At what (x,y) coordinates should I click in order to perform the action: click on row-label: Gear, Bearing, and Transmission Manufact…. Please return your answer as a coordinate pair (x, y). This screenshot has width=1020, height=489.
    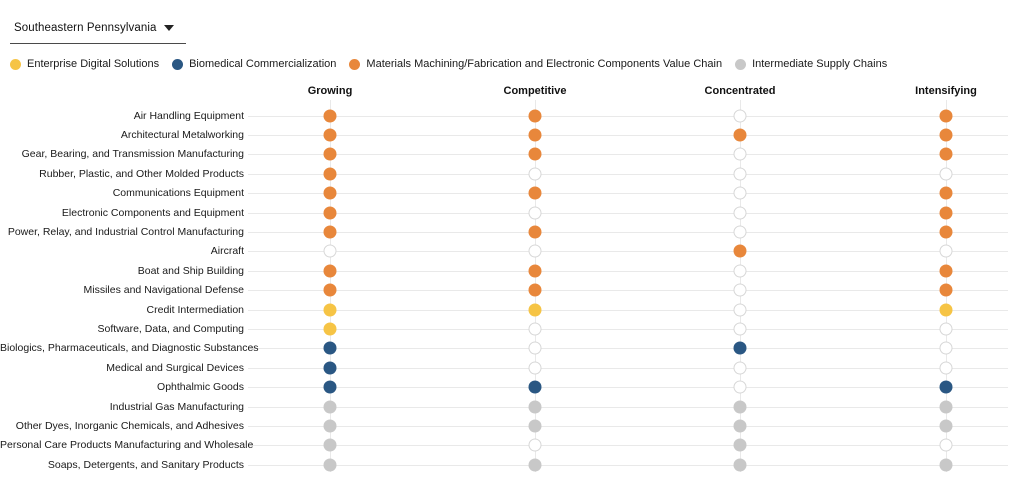
    Looking at the image, I should click on (132, 154).